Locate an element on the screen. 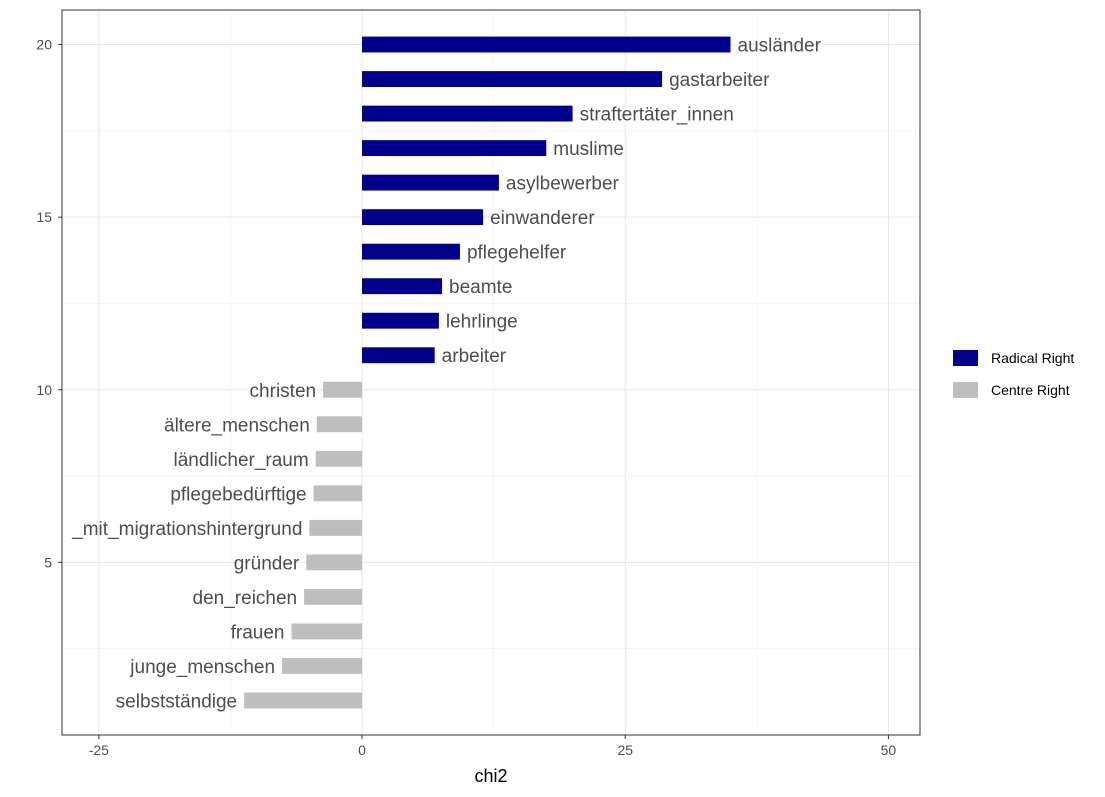  bar-label: arbeiter is located at coordinates (474, 356).